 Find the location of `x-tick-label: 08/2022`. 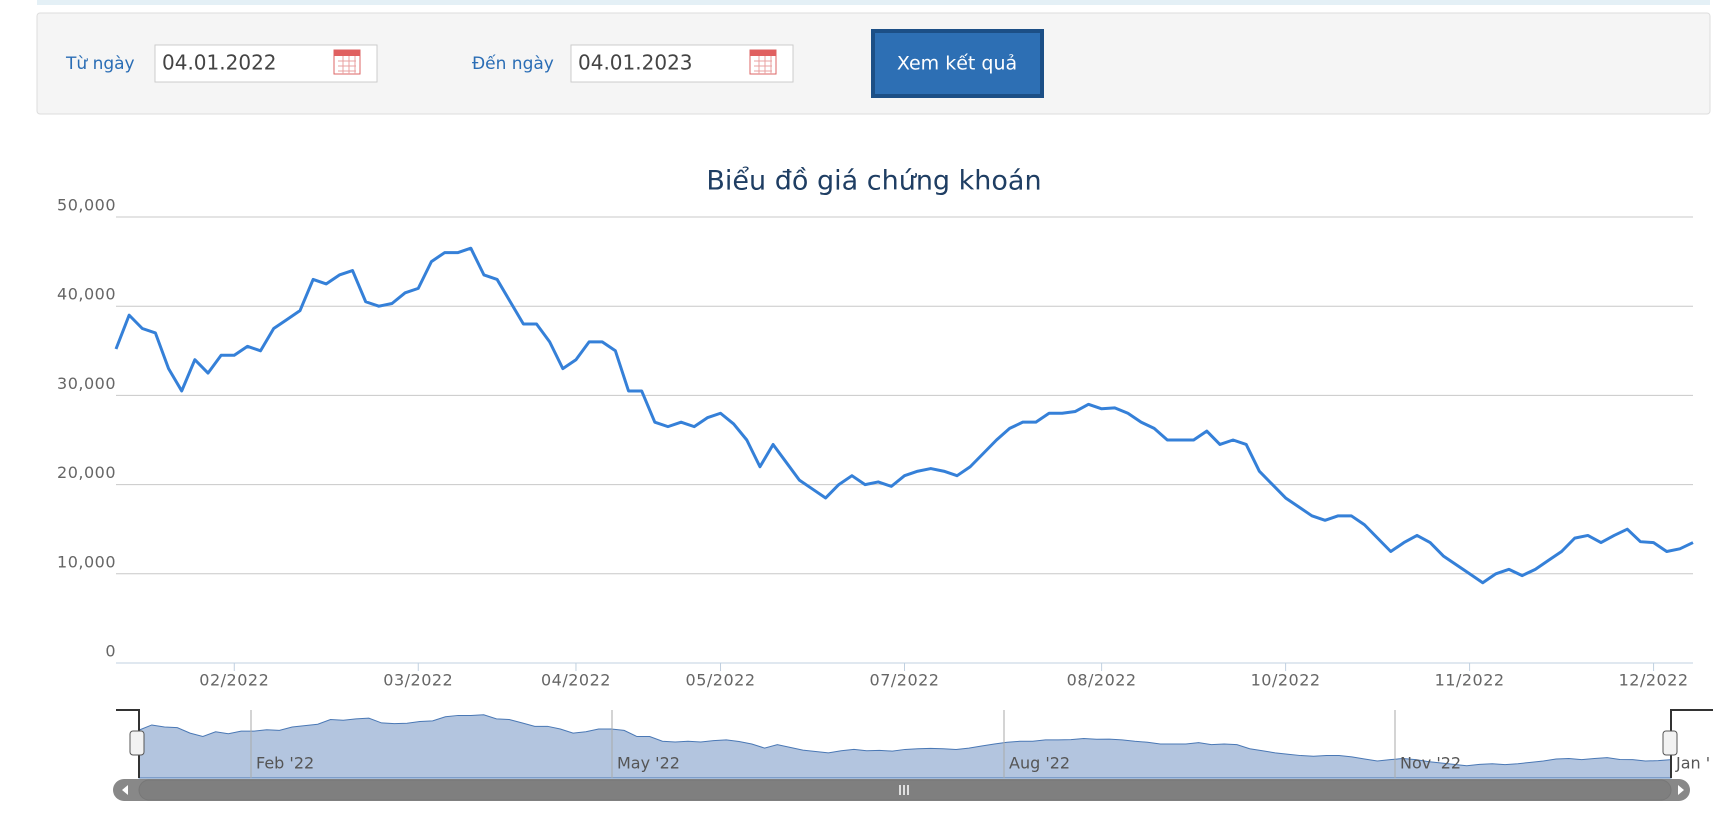

x-tick-label: 08/2022 is located at coordinates (1102, 680).